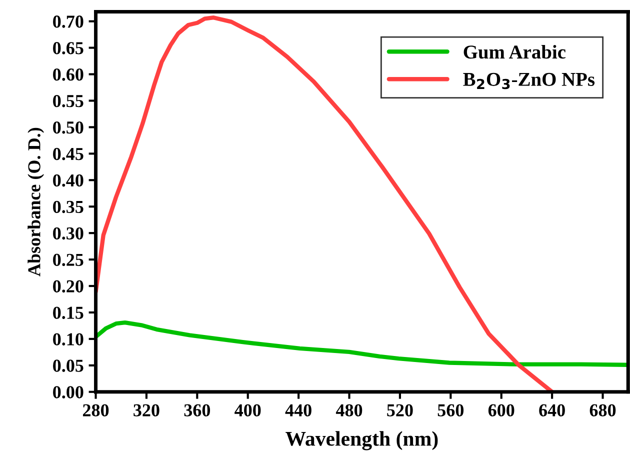 Image resolution: width=630 pixels, height=471 pixels. What do you see at coordinates (529, 81) in the screenshot?
I see `legend-label: B$_{2}$O$_{3}$-ZnO NPs` at bounding box center [529, 81].